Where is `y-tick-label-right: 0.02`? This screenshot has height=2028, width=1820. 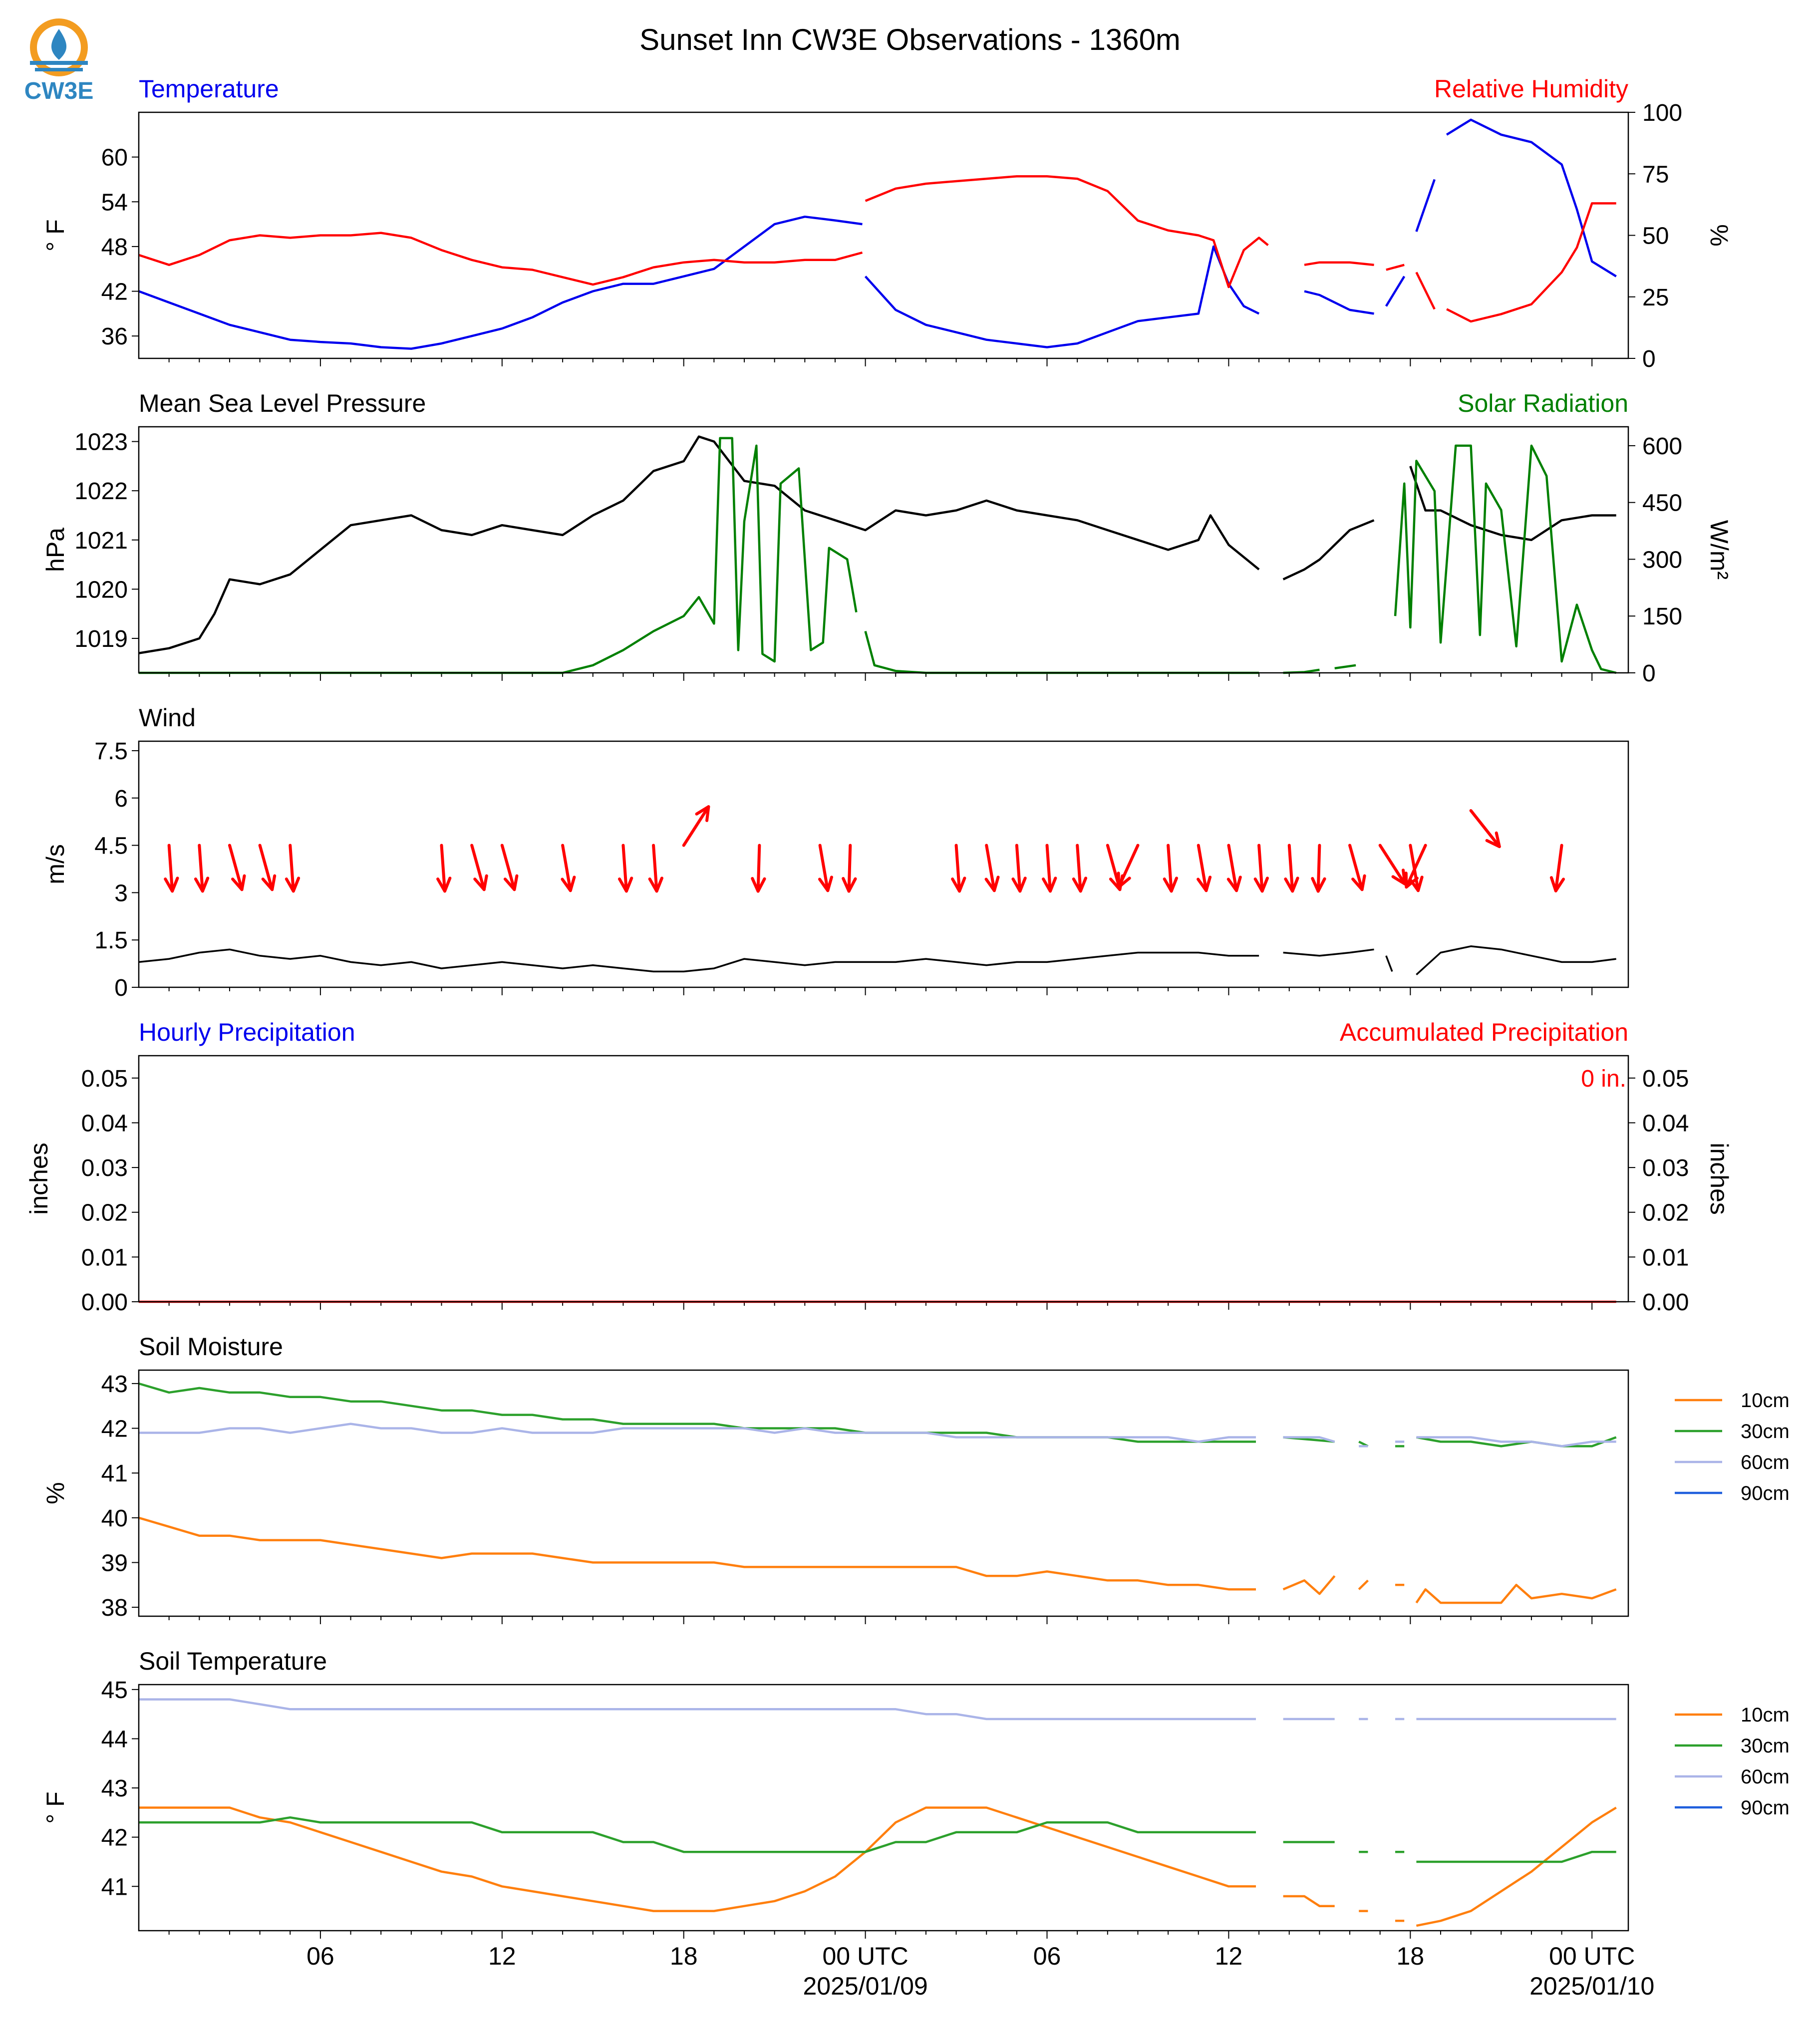 y-tick-label-right: 0.02 is located at coordinates (1665, 1213).